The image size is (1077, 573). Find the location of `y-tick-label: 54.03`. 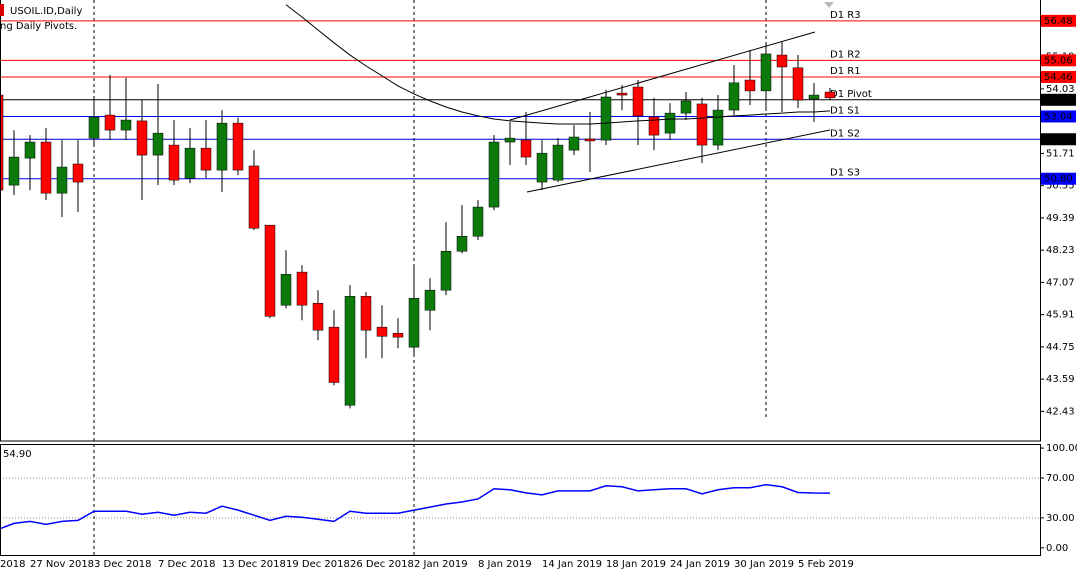

y-tick-label: 54.03 is located at coordinates (1060, 89).